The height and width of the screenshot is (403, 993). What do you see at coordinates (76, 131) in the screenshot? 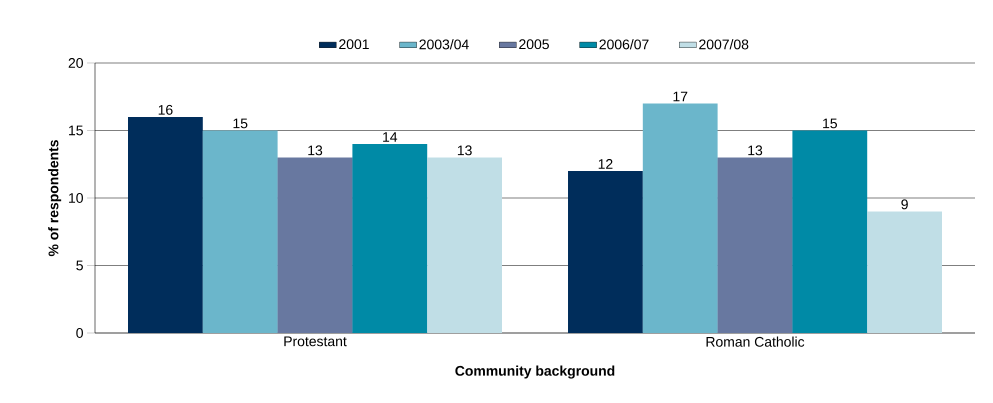
I see `y-tick-label: 15` at bounding box center [76, 131].